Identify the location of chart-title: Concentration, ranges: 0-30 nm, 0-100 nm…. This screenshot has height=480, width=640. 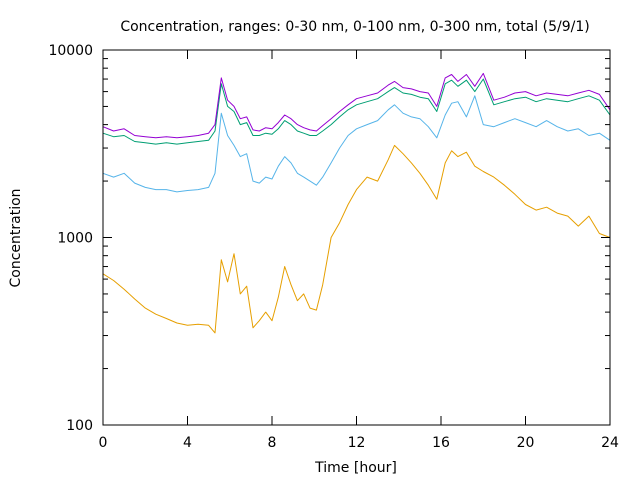
(354, 27).